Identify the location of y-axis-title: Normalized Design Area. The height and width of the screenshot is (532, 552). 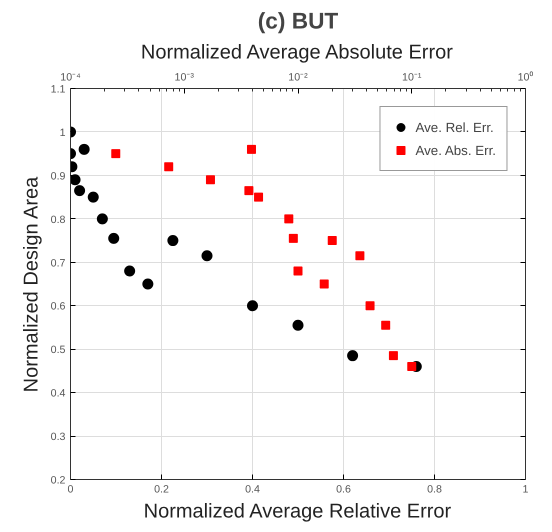
(31, 284).